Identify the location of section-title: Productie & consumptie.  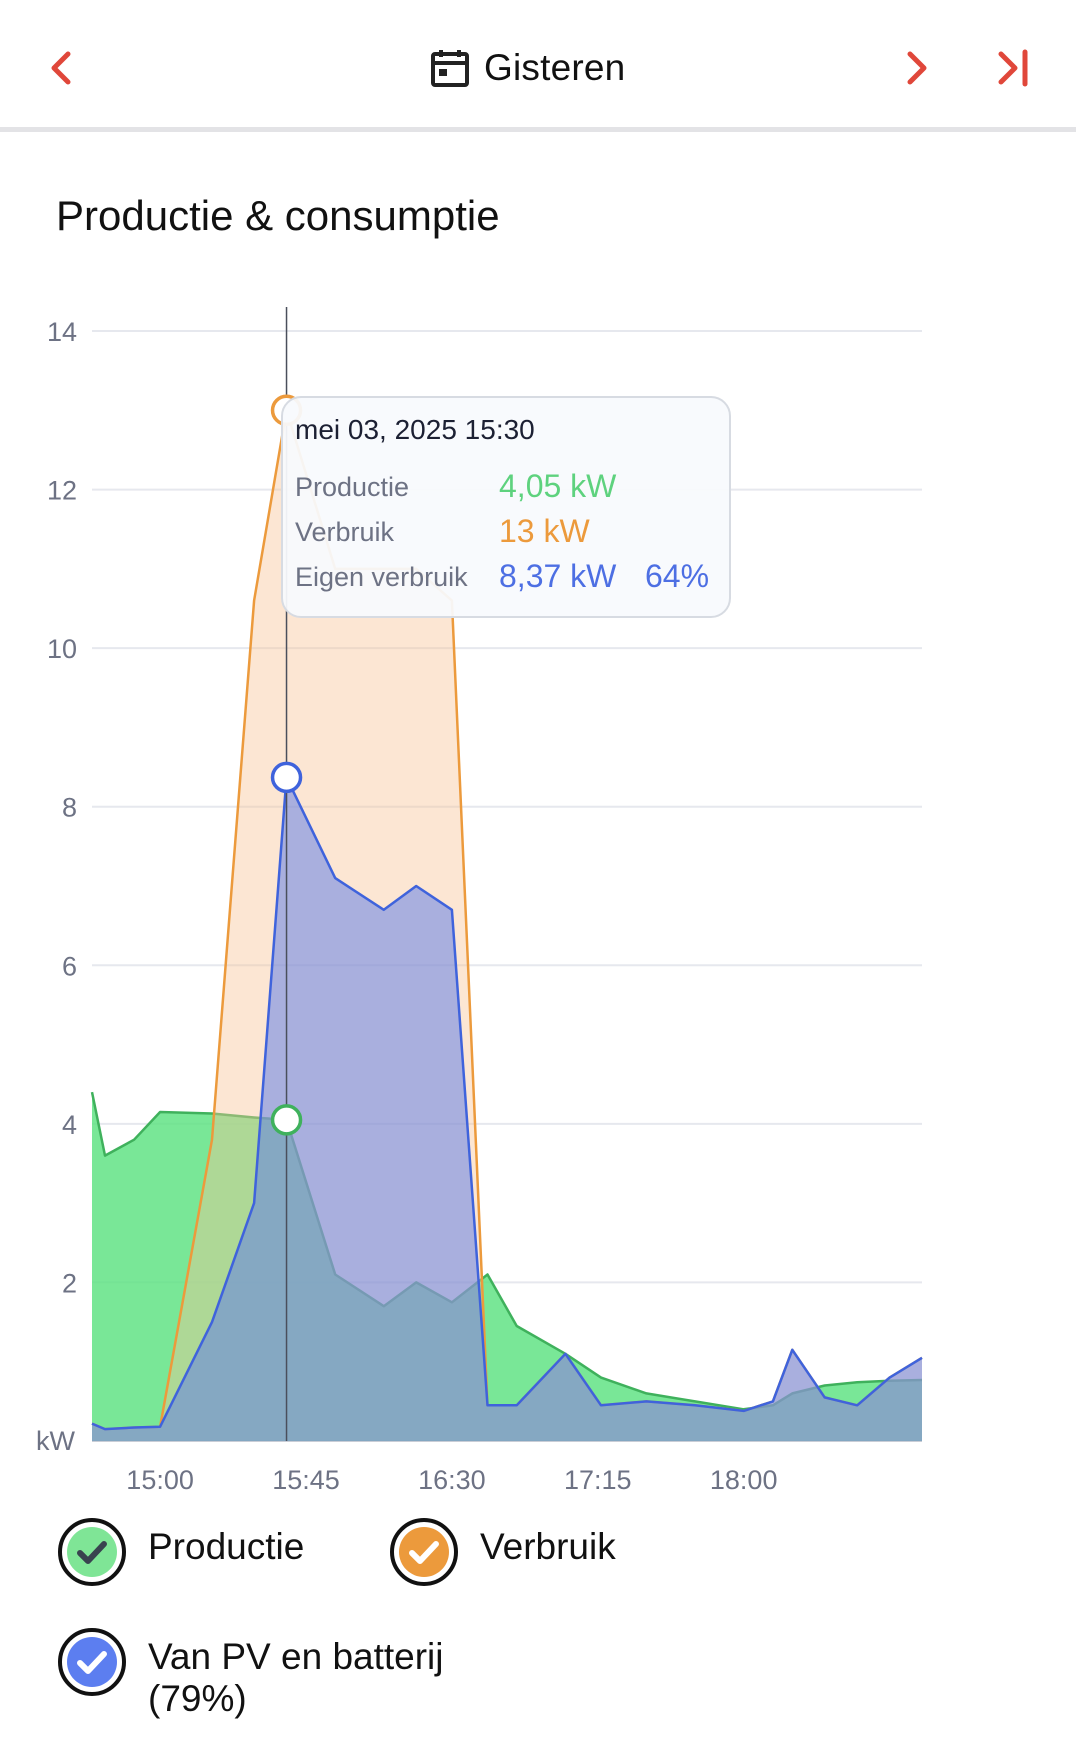
(278, 215).